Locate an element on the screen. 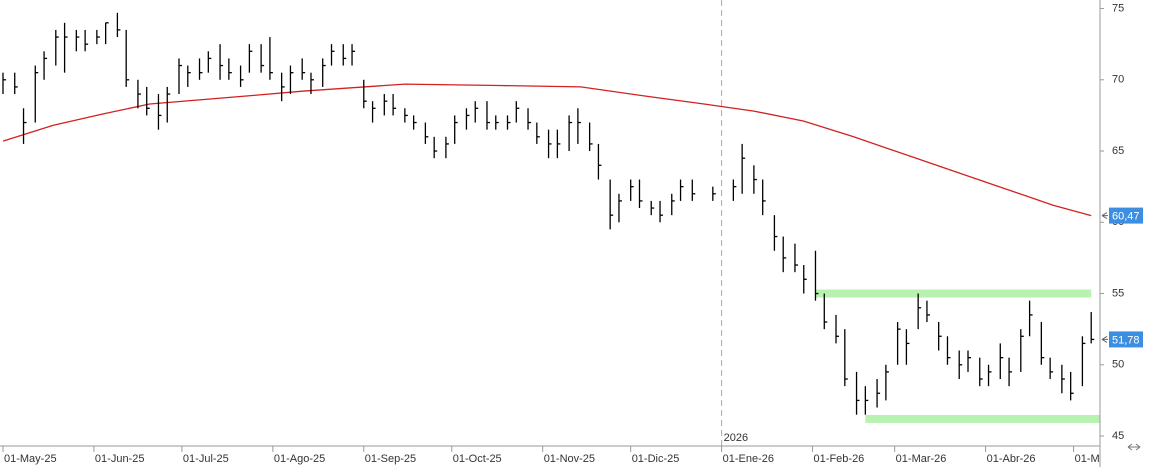 Image resolution: width=1151 pixels, height=467 pixels. x-tick-label: 01-M is located at coordinates (1087, 459).